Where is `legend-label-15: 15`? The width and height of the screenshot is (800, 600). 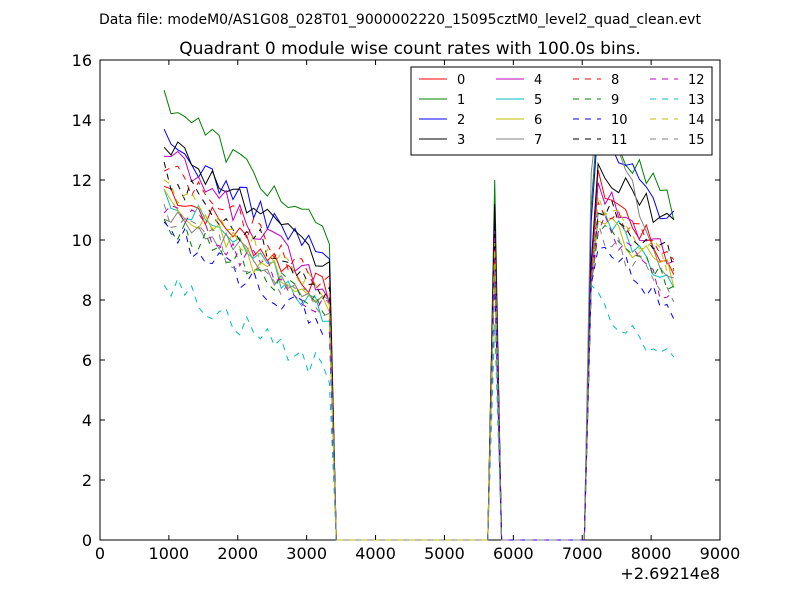 legend-label-15: 15 is located at coordinates (696, 140).